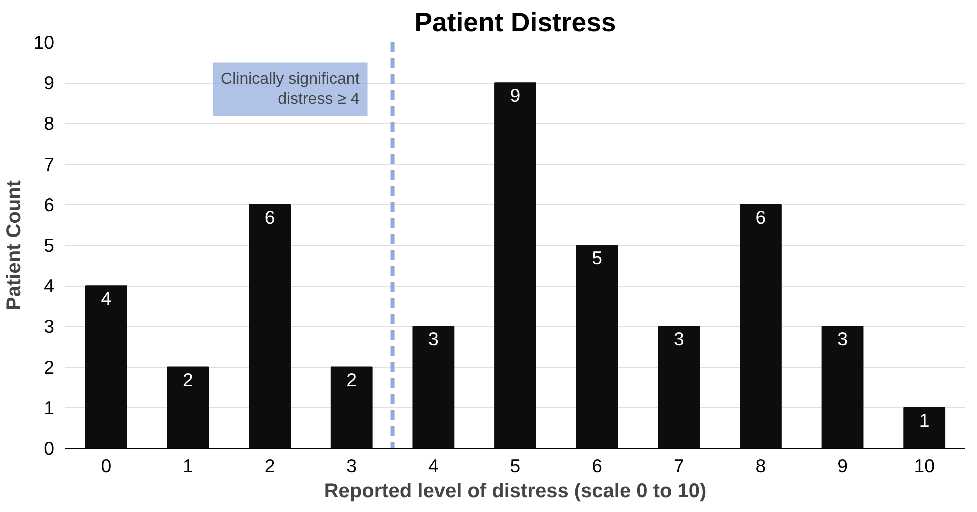 Image resolution: width=977 pixels, height=512 pixels. I want to click on data-label: 4, so click(106, 299).